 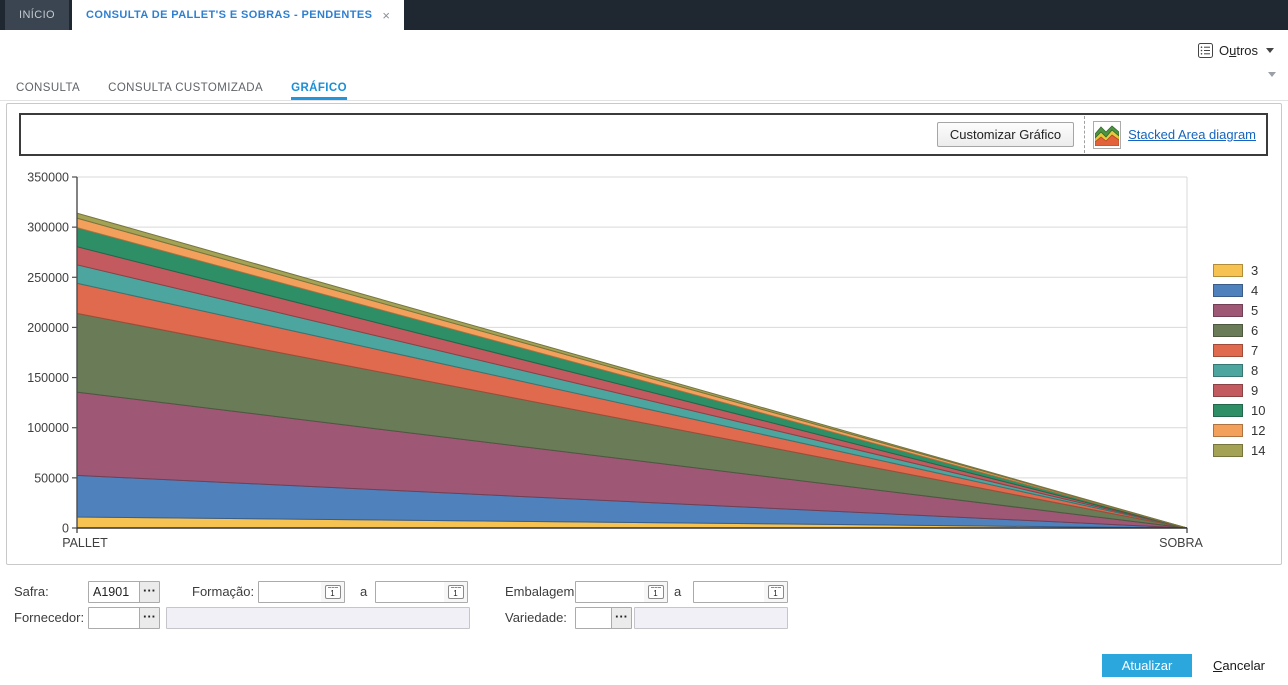 What do you see at coordinates (1255, 290) in the screenshot?
I see `legend-label: 4` at bounding box center [1255, 290].